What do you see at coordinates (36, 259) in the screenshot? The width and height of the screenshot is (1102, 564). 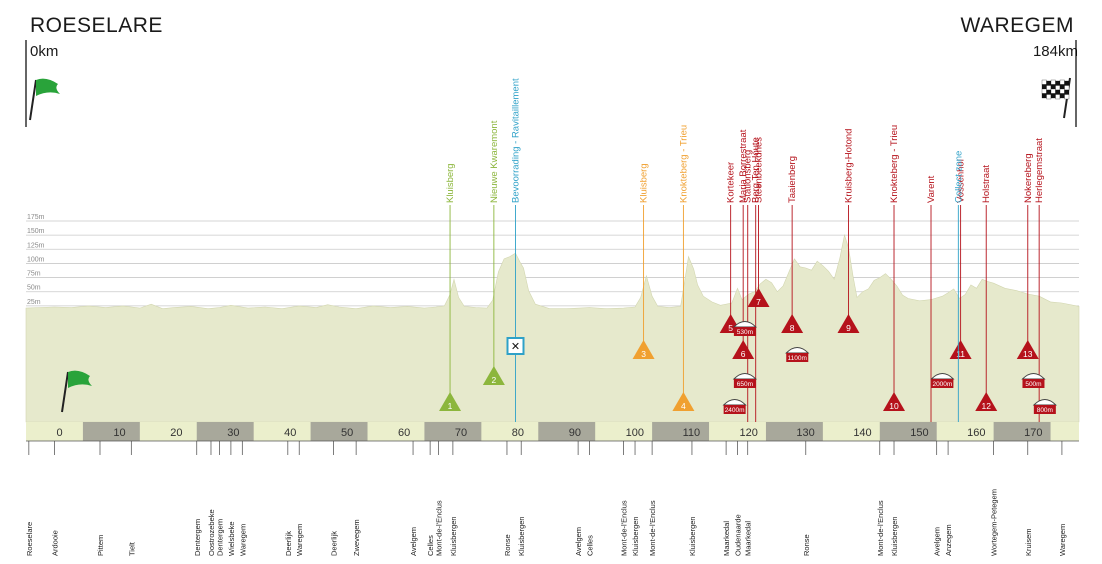 I see `ytick-label: 100m` at bounding box center [36, 259].